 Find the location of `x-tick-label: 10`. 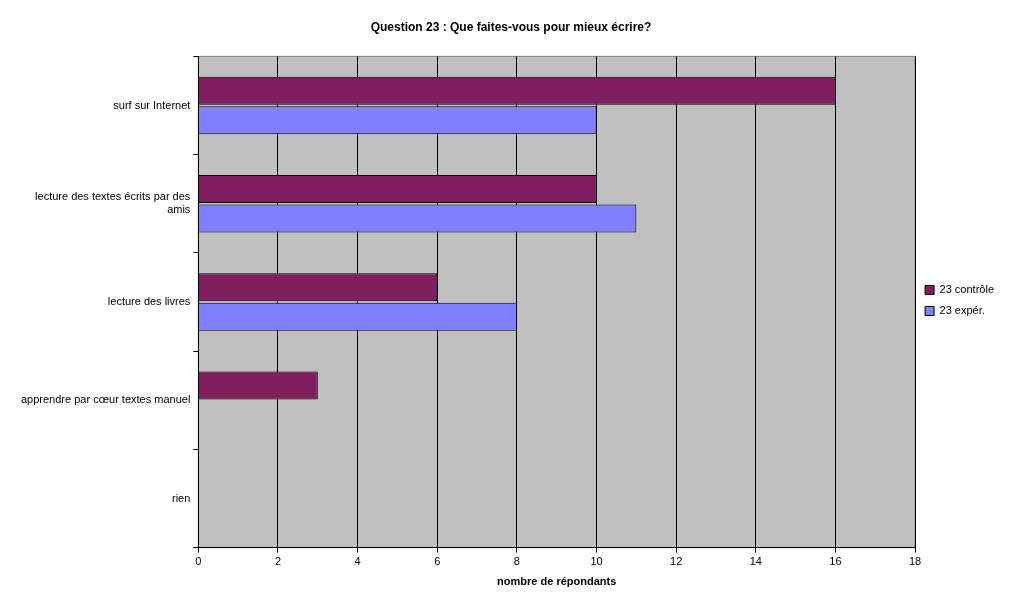

x-tick-label: 10 is located at coordinates (596, 561).